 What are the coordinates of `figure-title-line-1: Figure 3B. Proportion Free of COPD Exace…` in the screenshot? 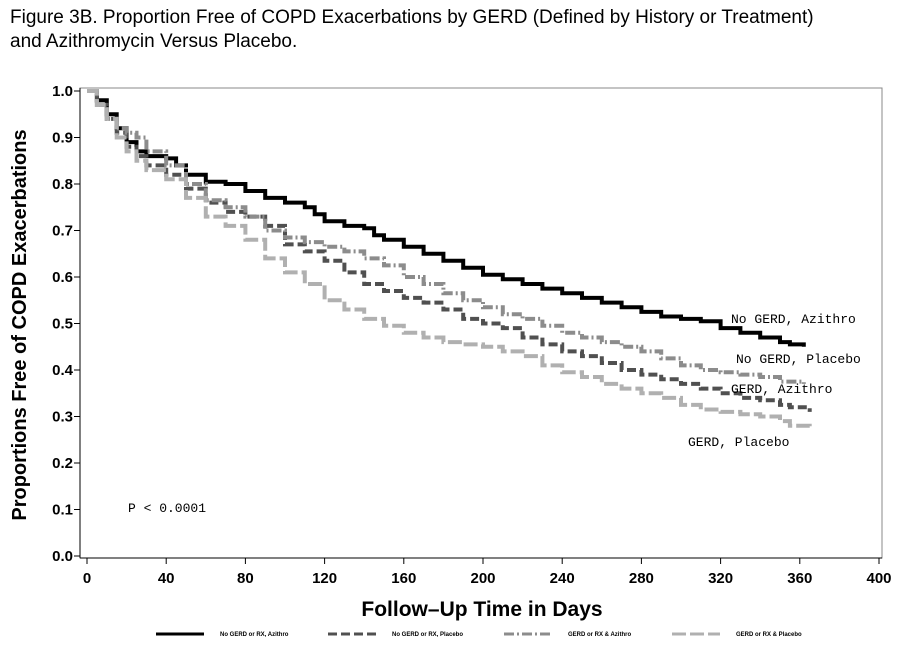 It's located at (412, 17).